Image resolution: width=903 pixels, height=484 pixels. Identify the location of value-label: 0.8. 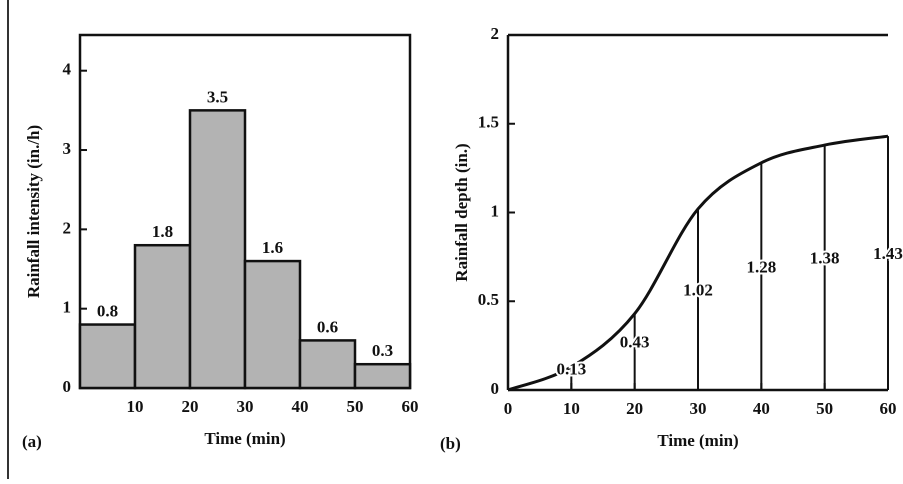
(107, 310).